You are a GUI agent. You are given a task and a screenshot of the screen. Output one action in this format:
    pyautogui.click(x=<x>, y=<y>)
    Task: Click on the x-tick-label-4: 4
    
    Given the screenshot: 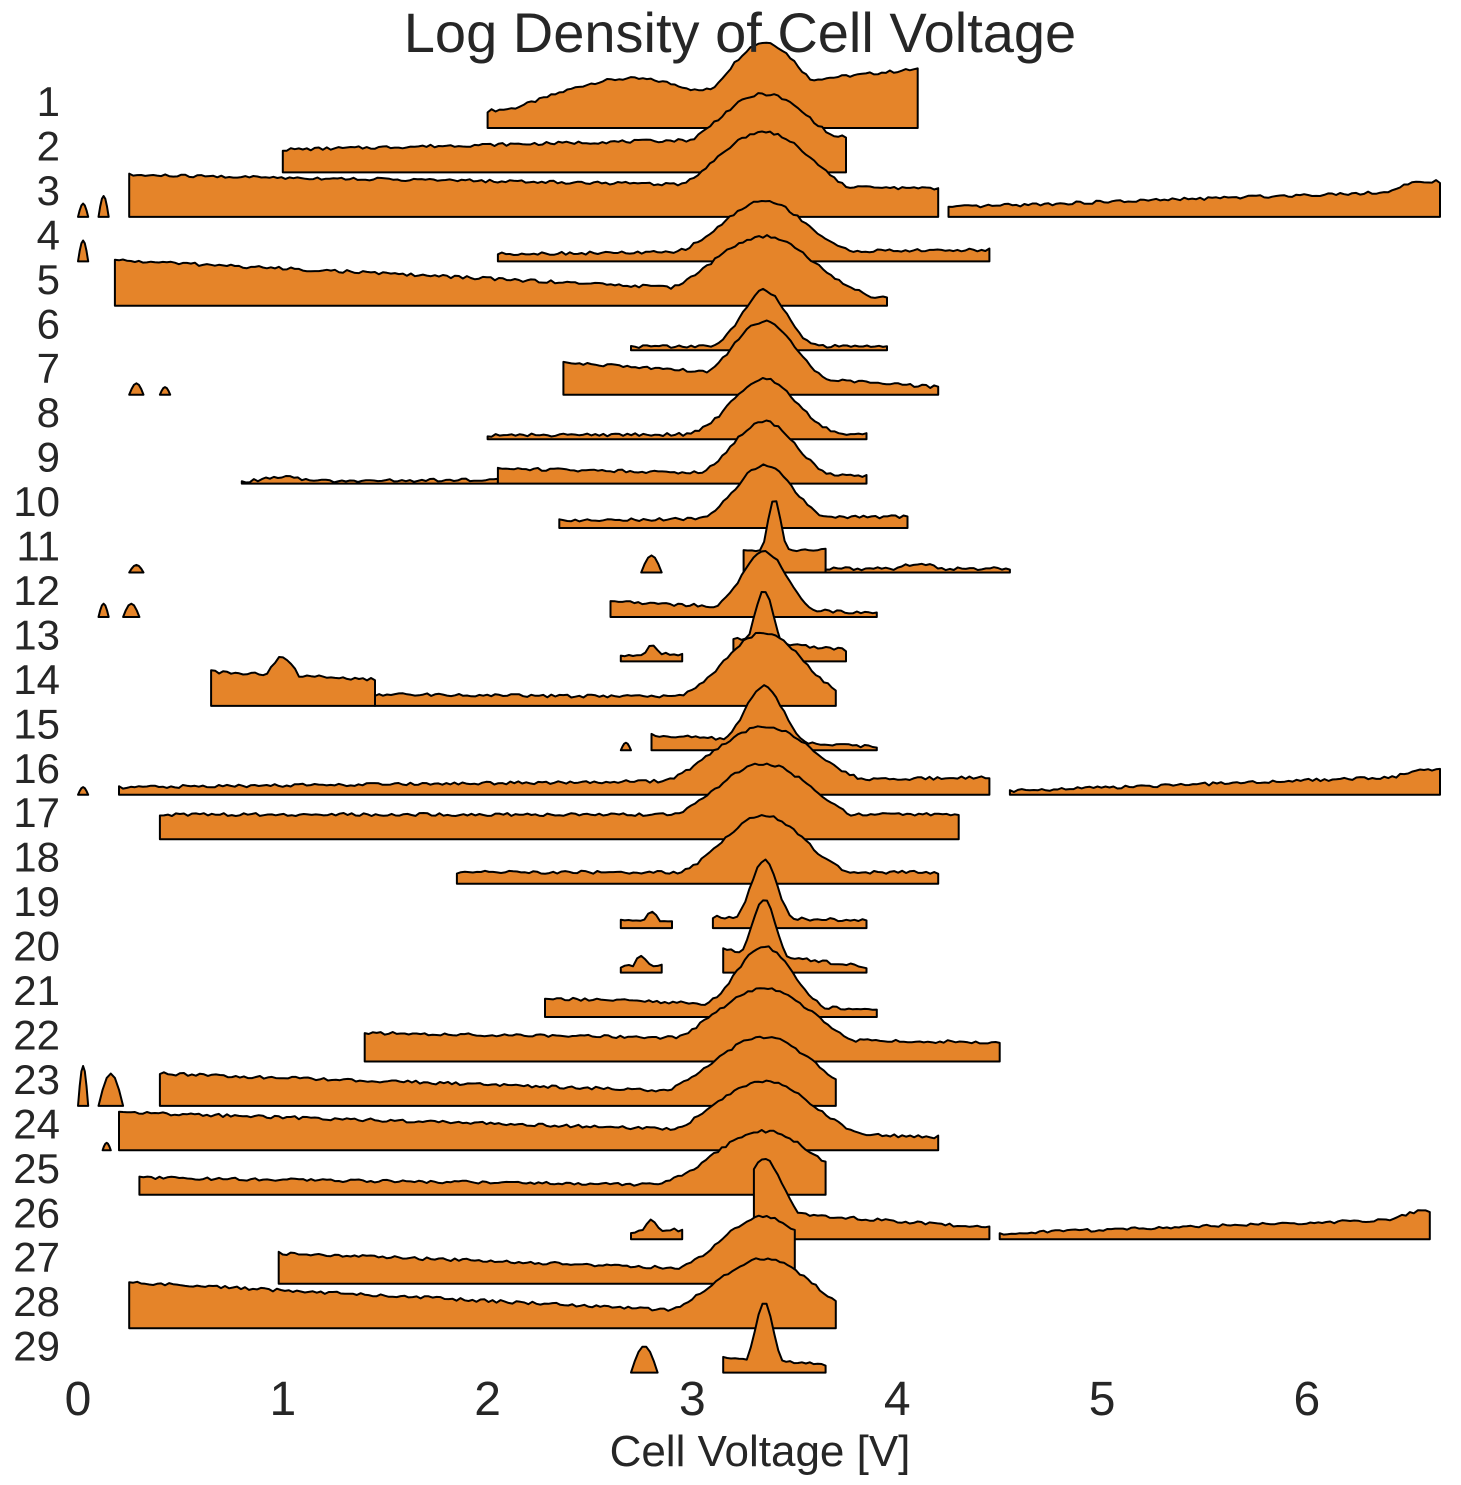 What is the action you would take?
    pyautogui.click(x=897, y=1399)
    